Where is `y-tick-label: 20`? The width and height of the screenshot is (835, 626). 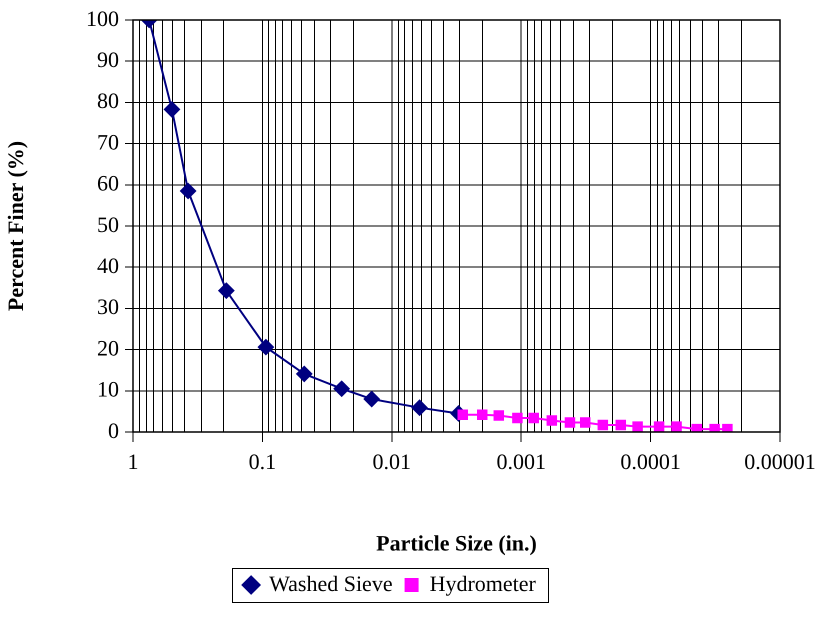 y-tick-label: 20 is located at coordinates (108, 347).